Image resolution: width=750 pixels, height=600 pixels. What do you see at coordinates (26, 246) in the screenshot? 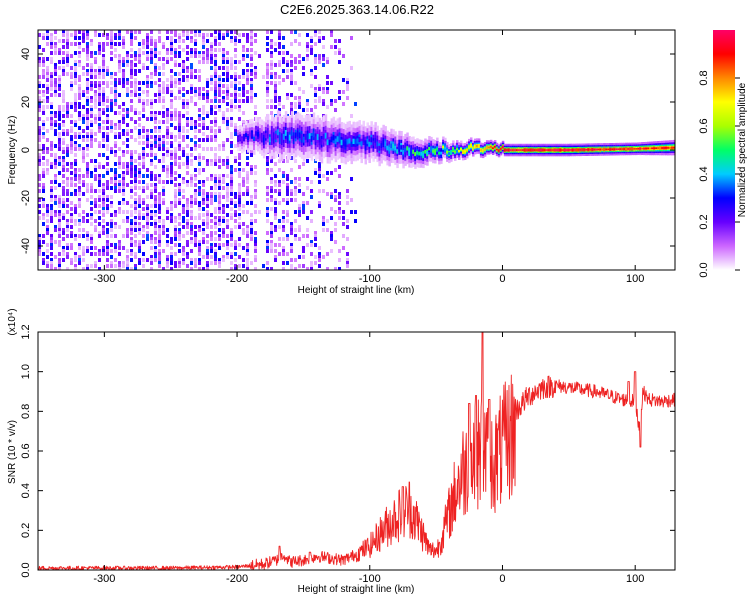
I see `y-tick-label: -40` at bounding box center [26, 246].